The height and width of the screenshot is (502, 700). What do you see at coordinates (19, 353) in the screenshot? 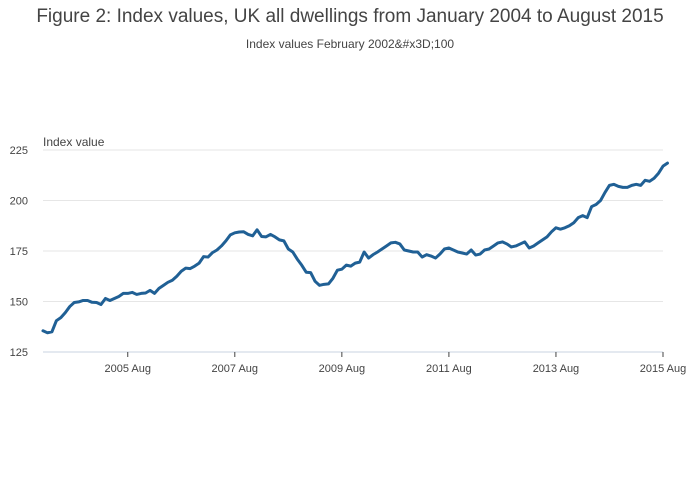
I see `y-tick-label: 125` at bounding box center [19, 353].